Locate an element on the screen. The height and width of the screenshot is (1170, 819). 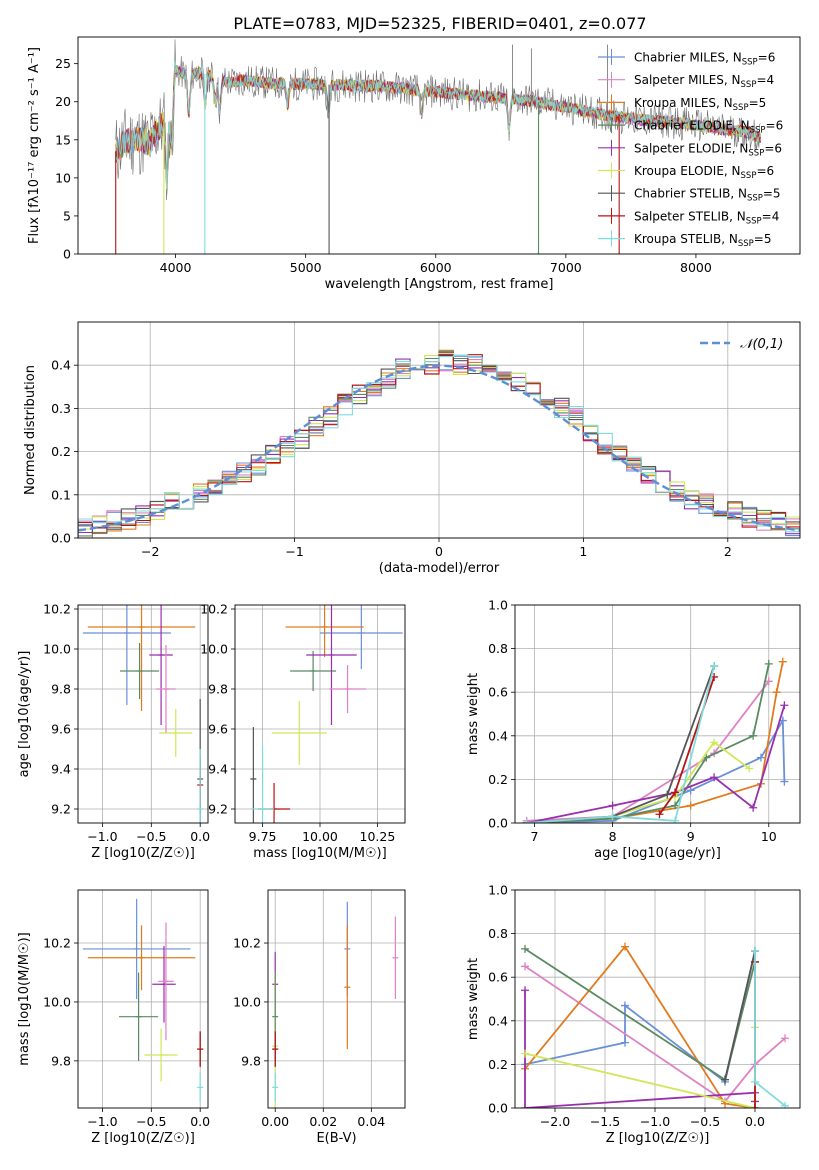
x-tick-label: 6000 is located at coordinates (436, 267).